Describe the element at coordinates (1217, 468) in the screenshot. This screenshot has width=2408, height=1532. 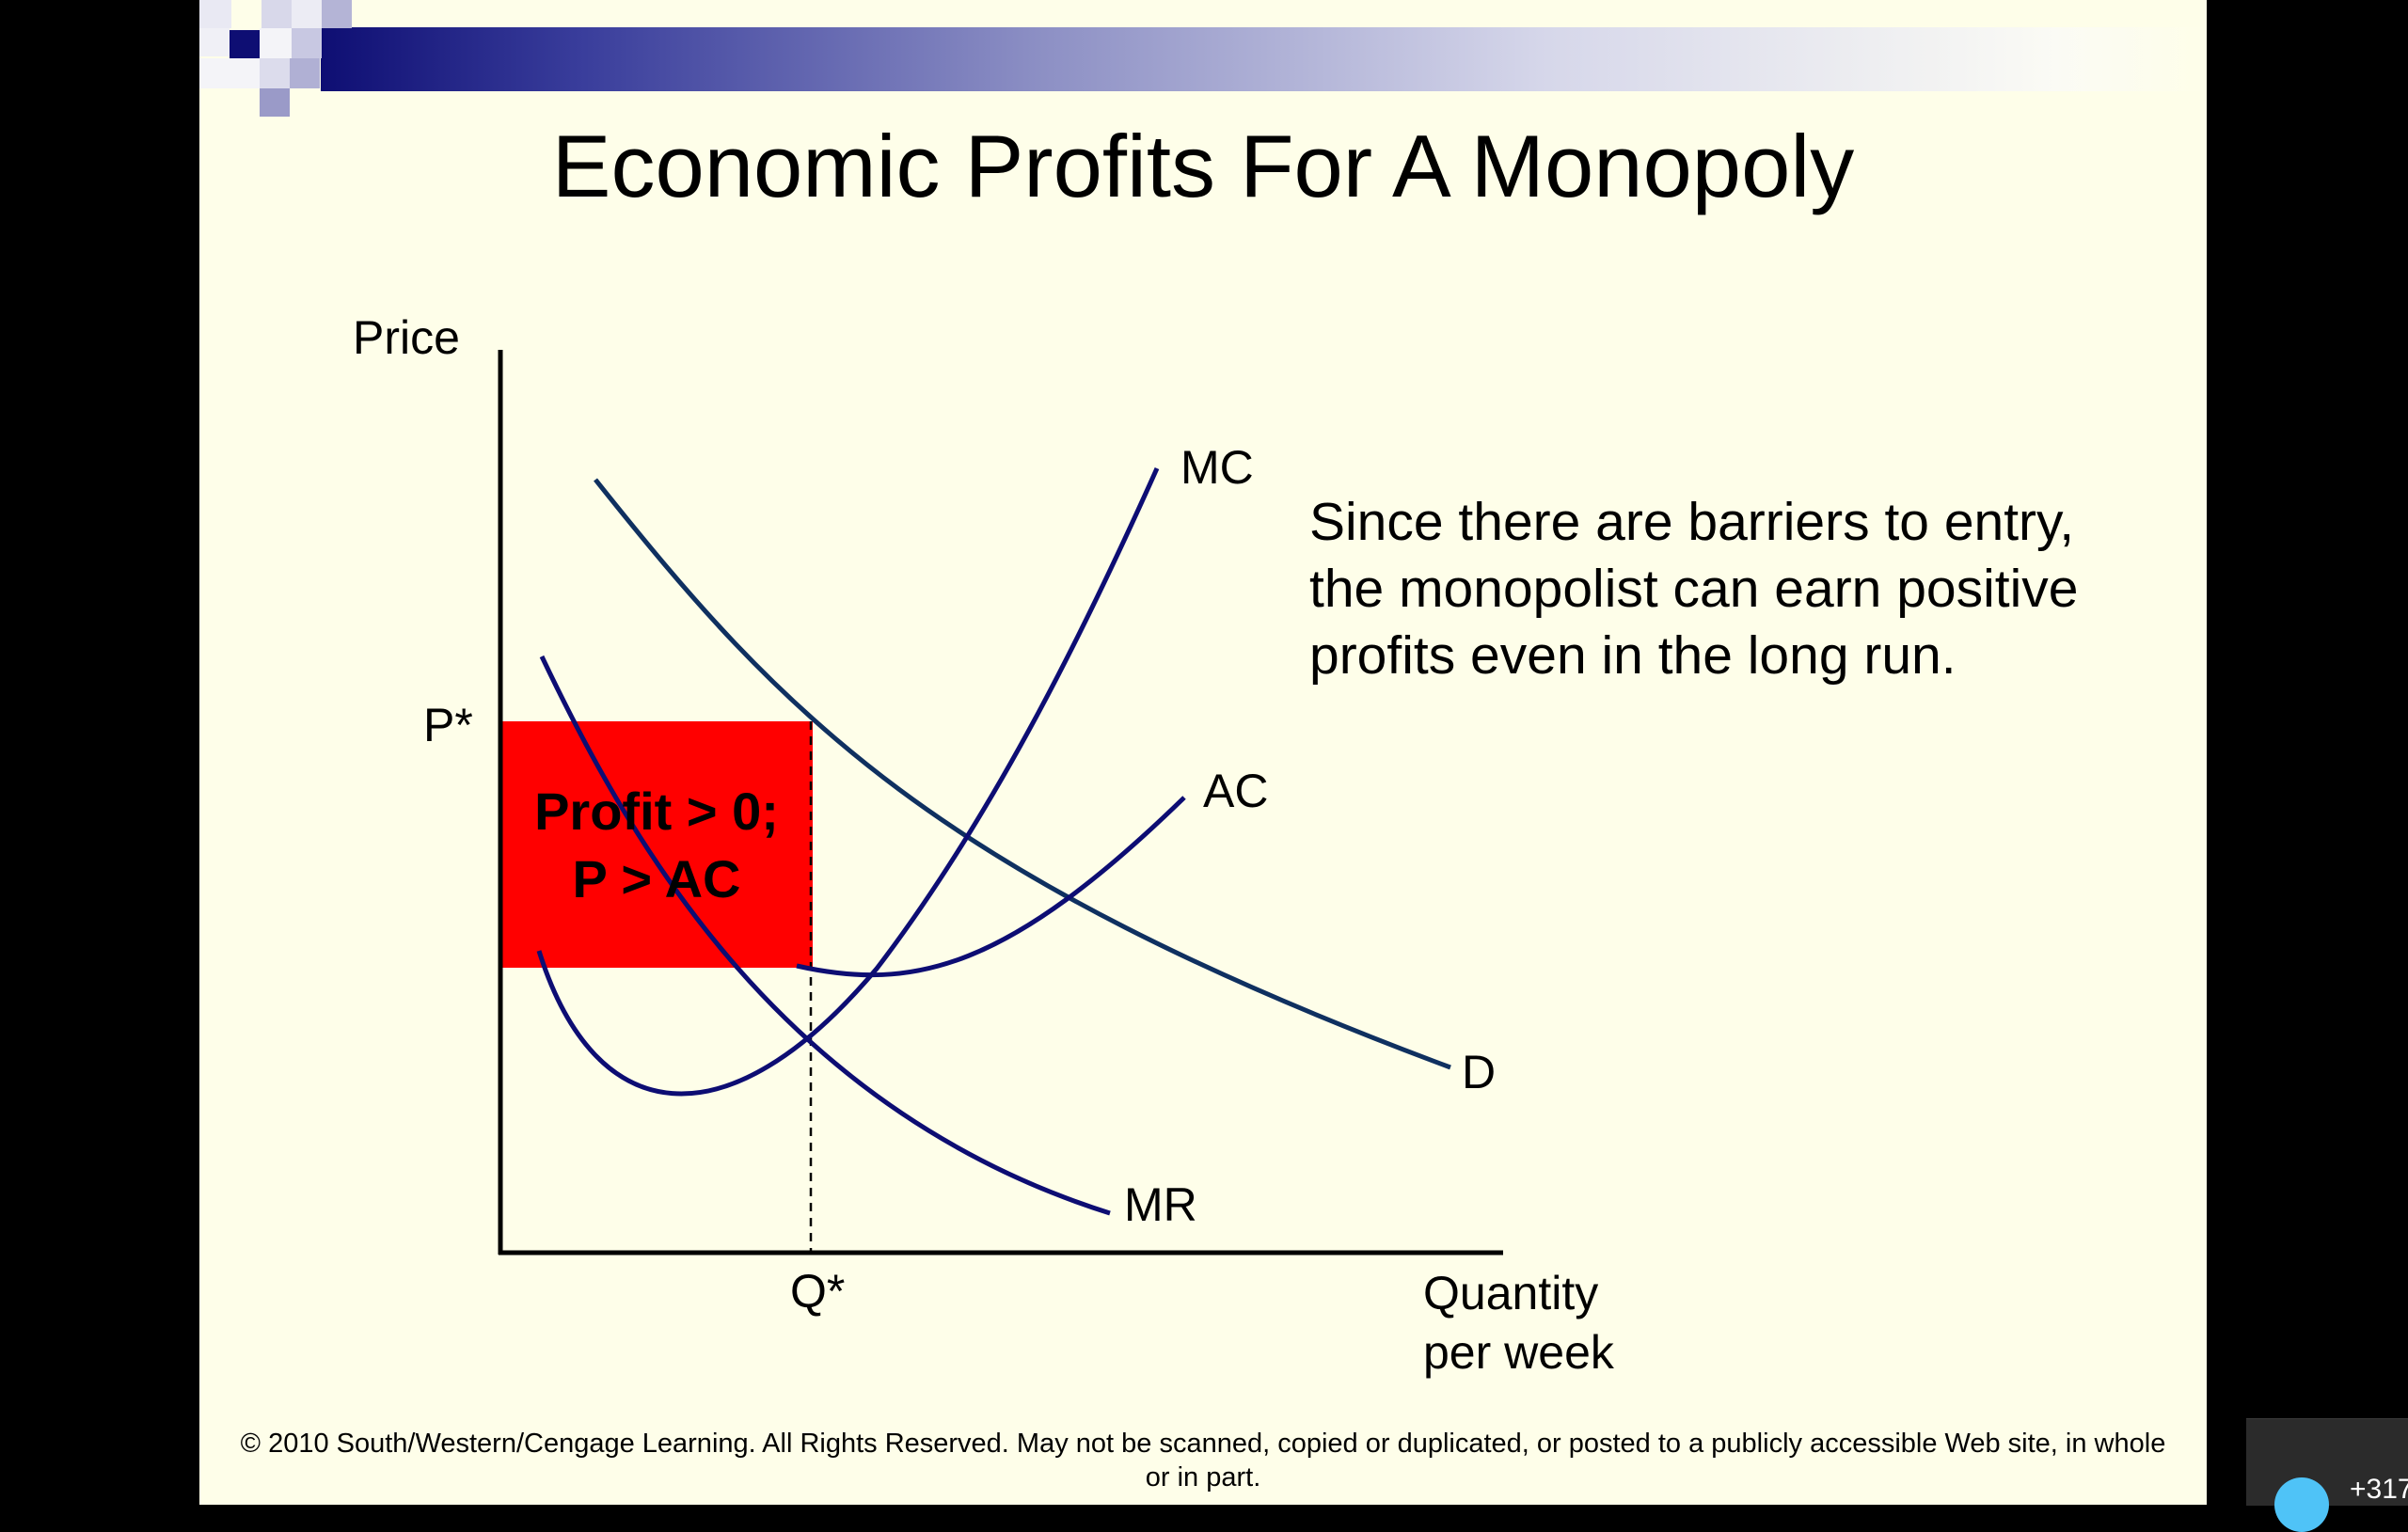
I see `mc-curve-label: MC` at that location.